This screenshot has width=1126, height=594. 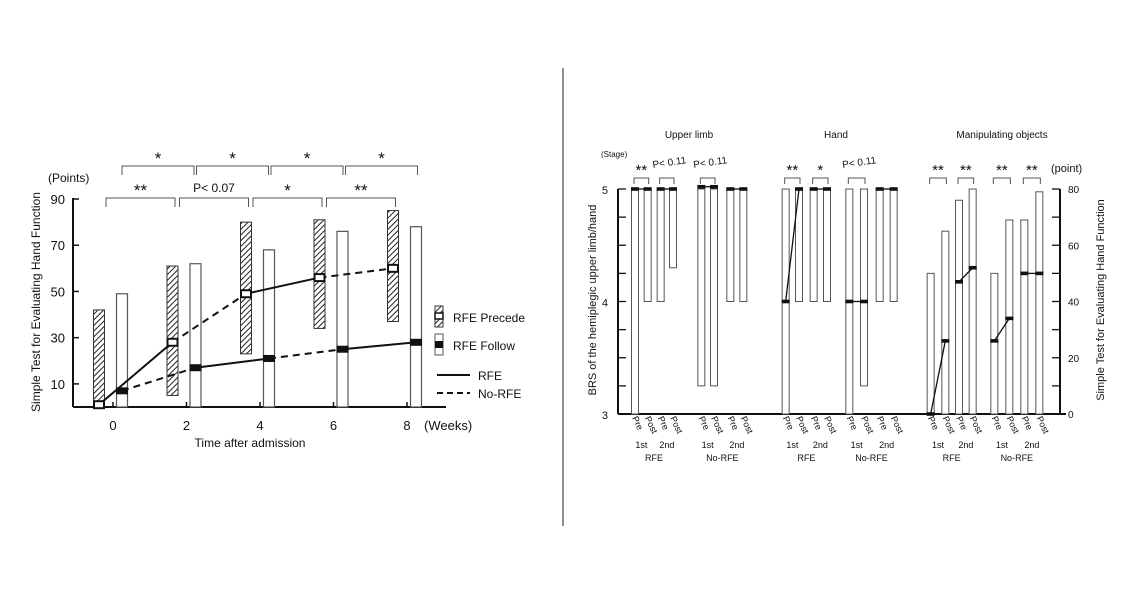 What do you see at coordinates (1101, 300) in the screenshot?
I see `right-y-axis-title: Simple Test for Evaluating Hand Function` at bounding box center [1101, 300].